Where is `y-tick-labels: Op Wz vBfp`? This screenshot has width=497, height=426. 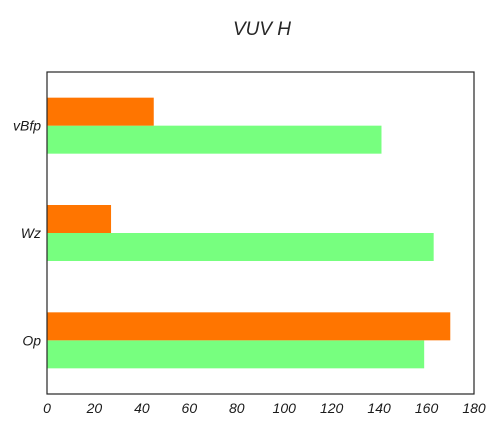
y-tick-labels: Op Wz vBfp is located at coordinates (27, 233).